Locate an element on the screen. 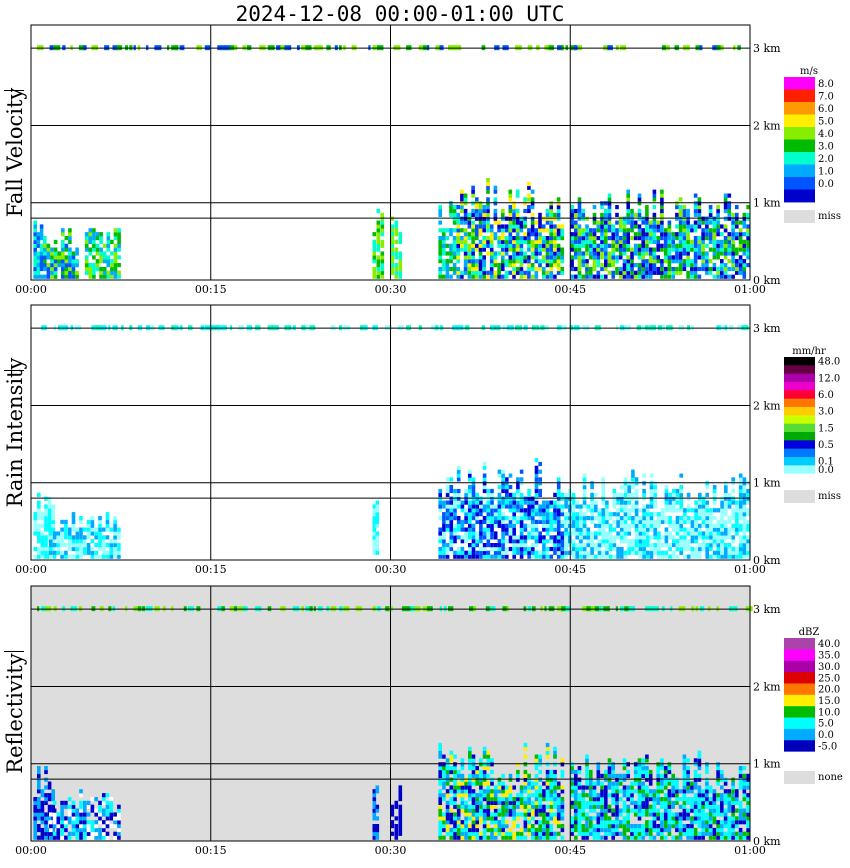 This screenshot has width=850, height=868. legend-label: 0.5 is located at coordinates (826, 445).